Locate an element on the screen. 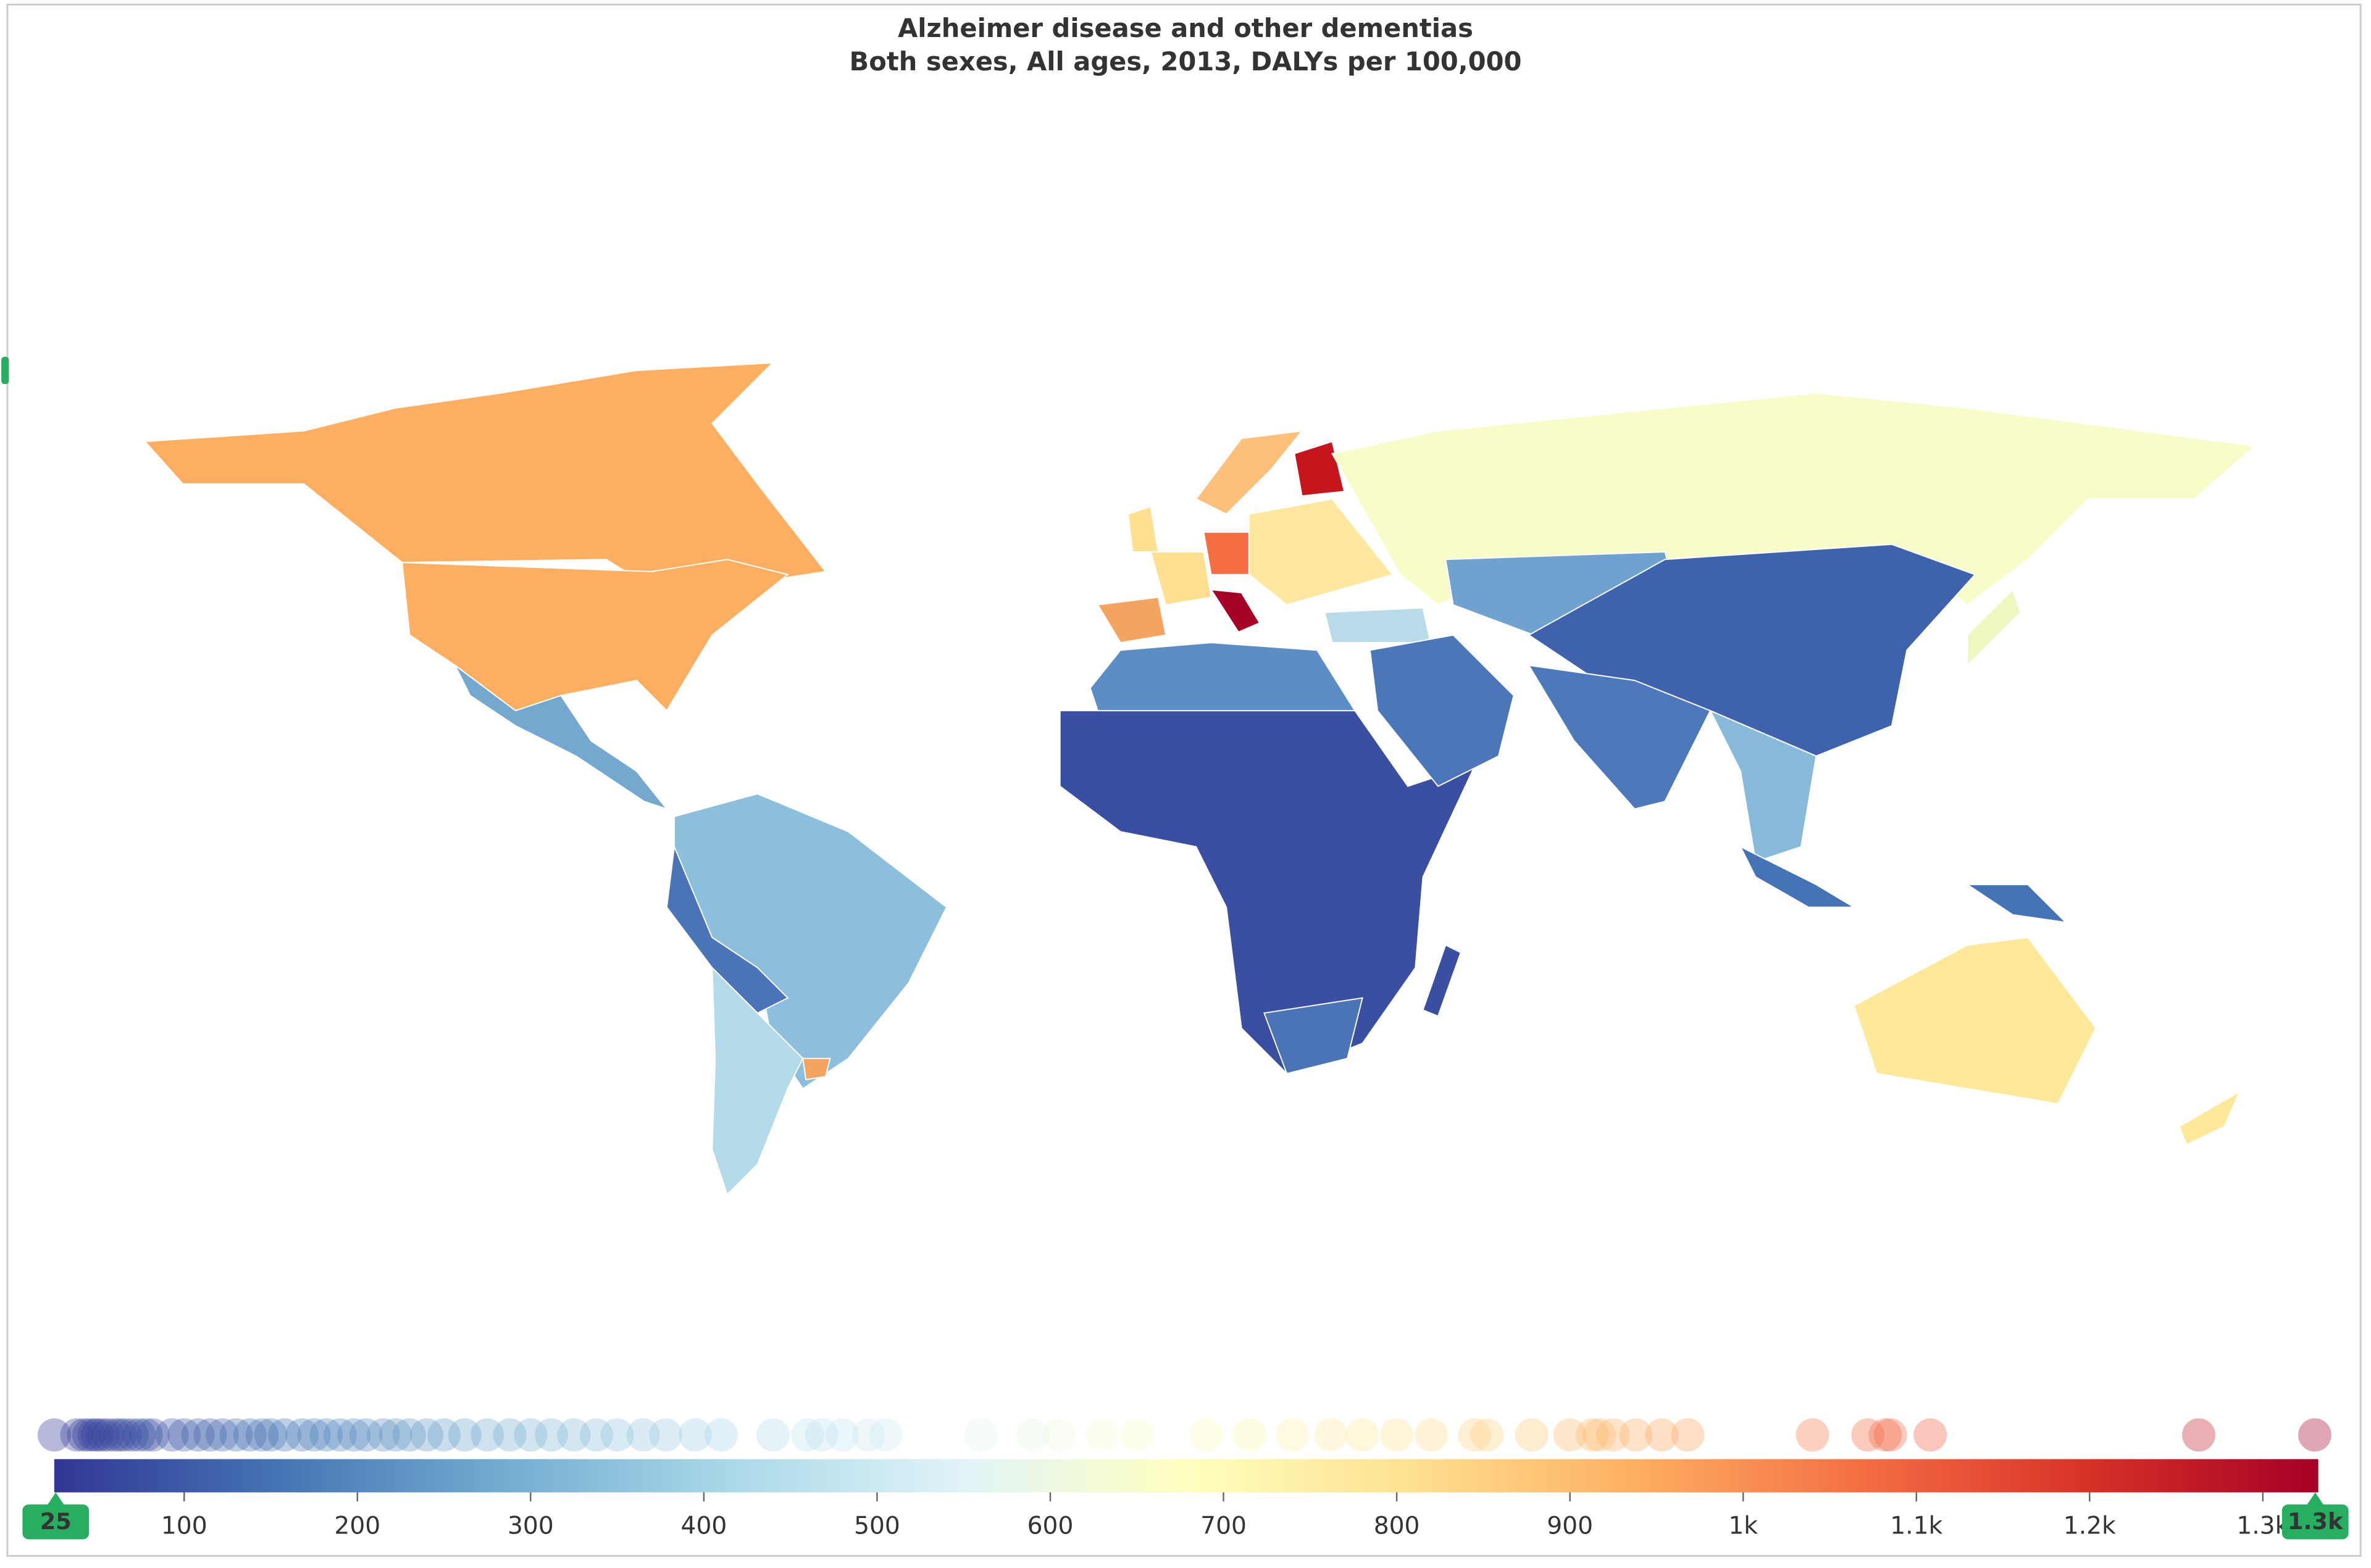 This screenshot has width=2371, height=1568. tick-label: 100 is located at coordinates (184, 1526).